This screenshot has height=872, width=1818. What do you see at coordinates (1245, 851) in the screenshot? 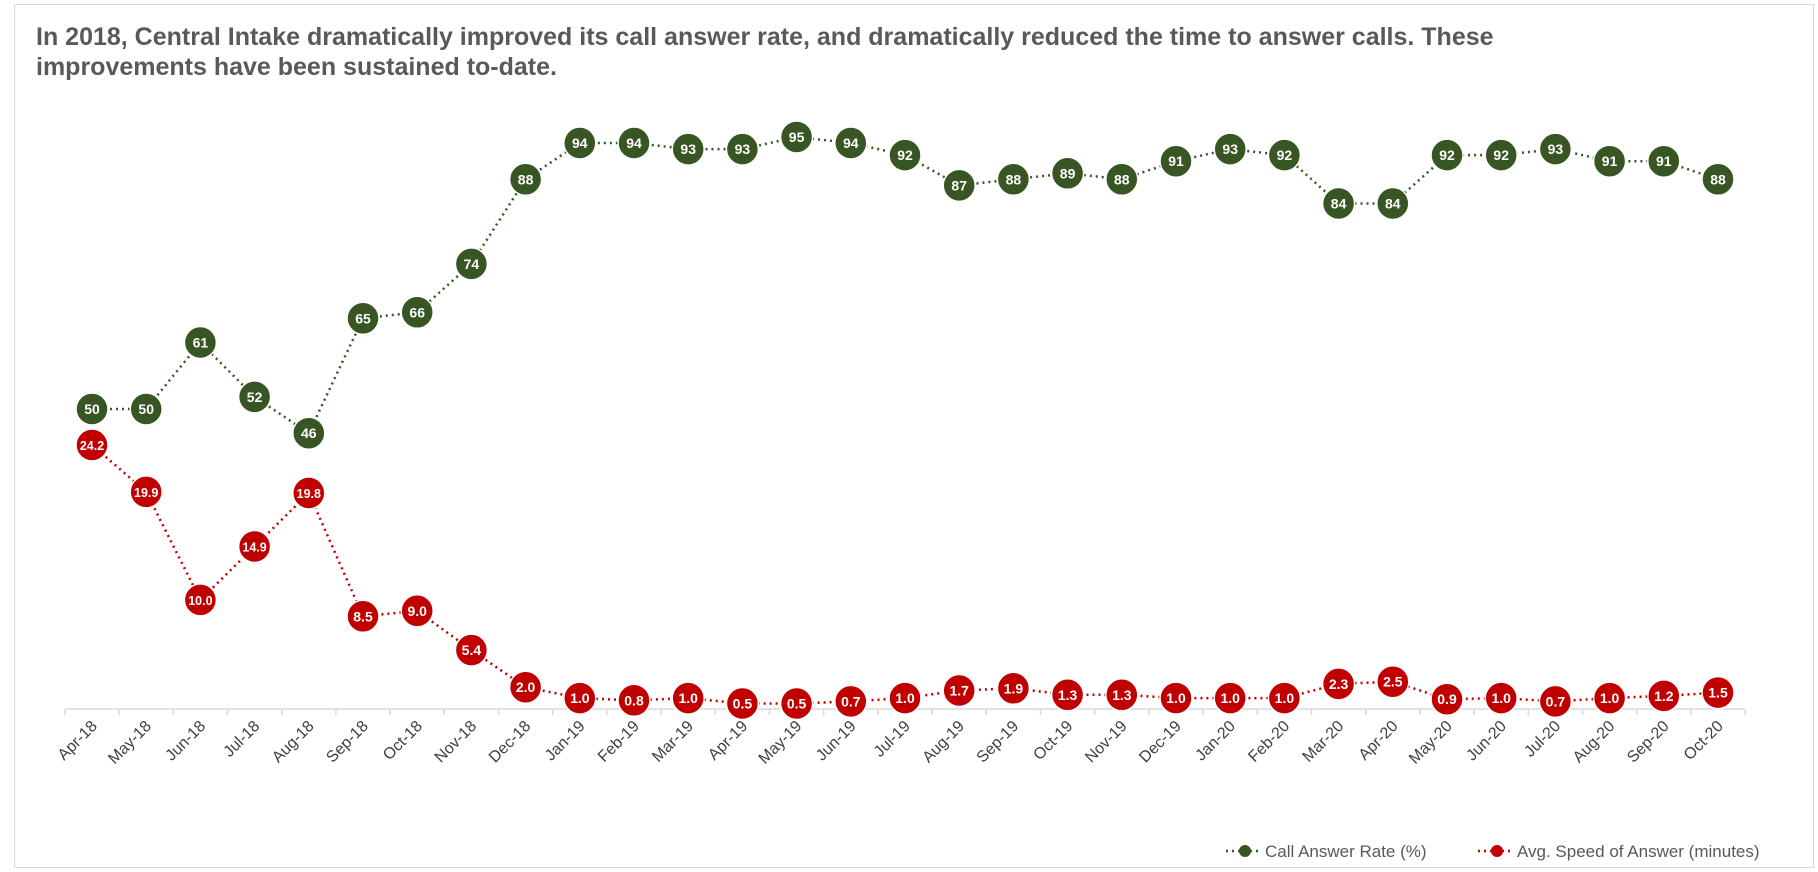
I see `legend-swatch-answer-rate-dot` at bounding box center [1245, 851].